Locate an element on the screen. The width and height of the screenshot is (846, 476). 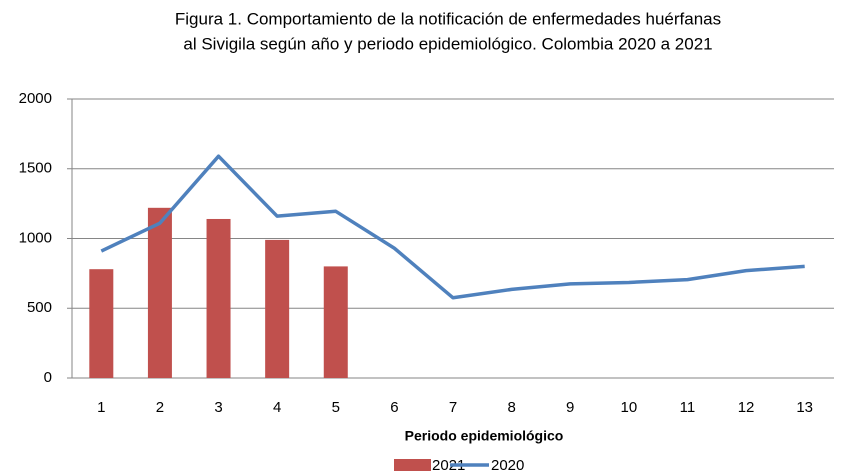
x-tick-label: 12 is located at coordinates (746, 407).